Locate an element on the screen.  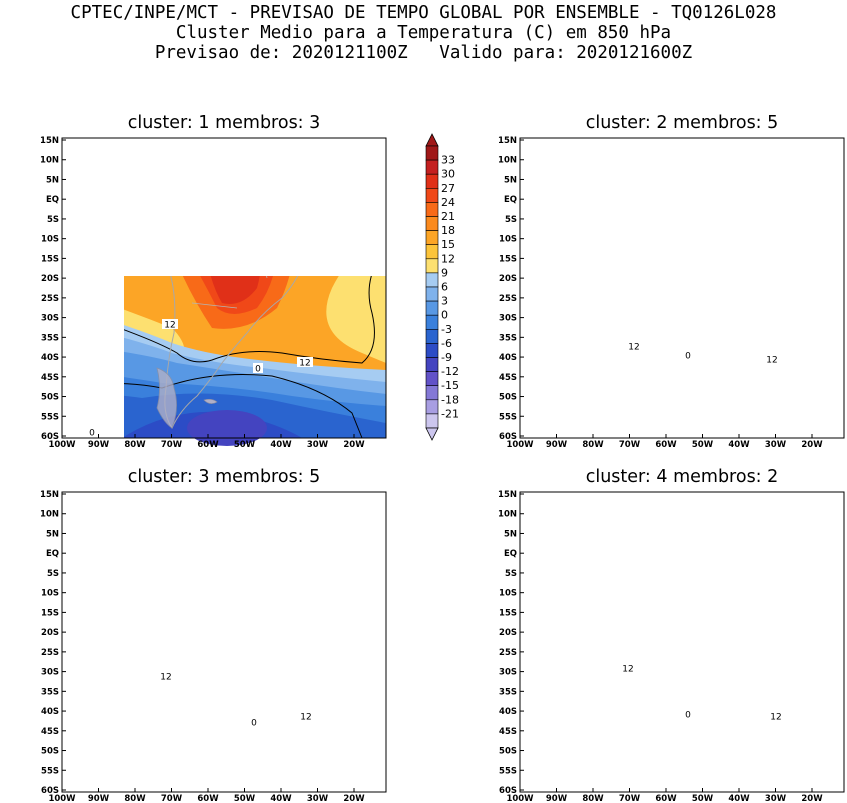
panel-title: cluster: 3 membros: 5 is located at coordinates (224, 477).